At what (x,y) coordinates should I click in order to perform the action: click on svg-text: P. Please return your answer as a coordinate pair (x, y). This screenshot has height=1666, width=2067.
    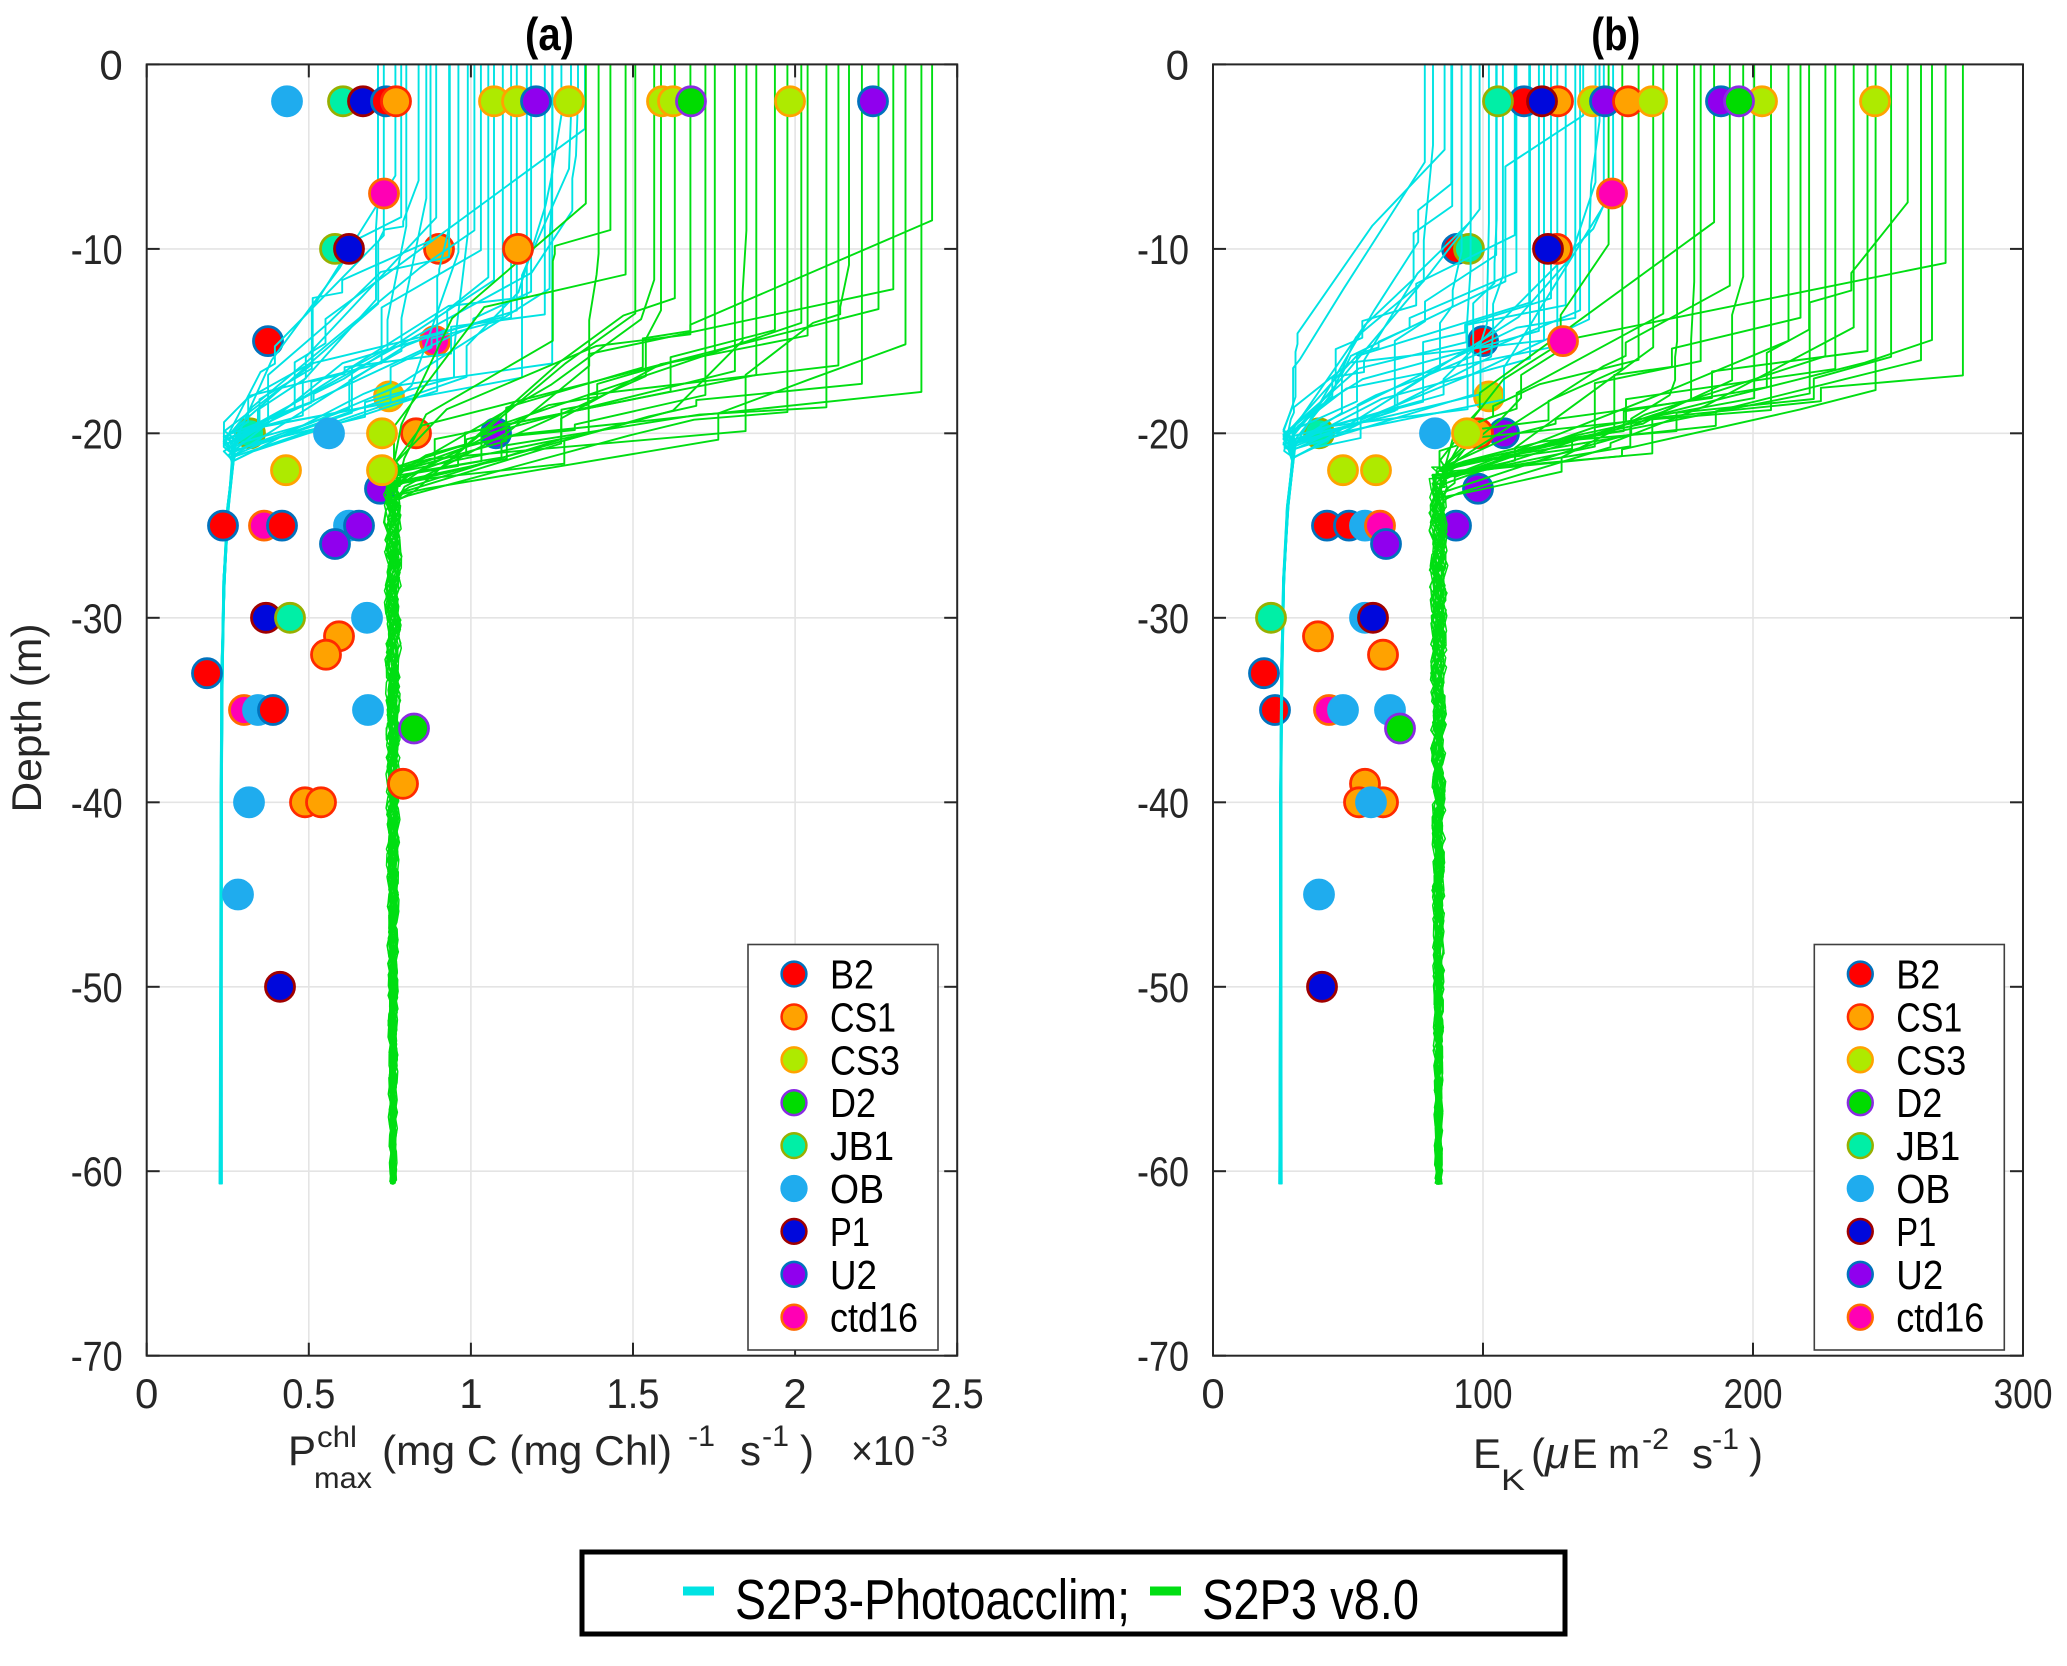
    Looking at the image, I should click on (302, 1450).